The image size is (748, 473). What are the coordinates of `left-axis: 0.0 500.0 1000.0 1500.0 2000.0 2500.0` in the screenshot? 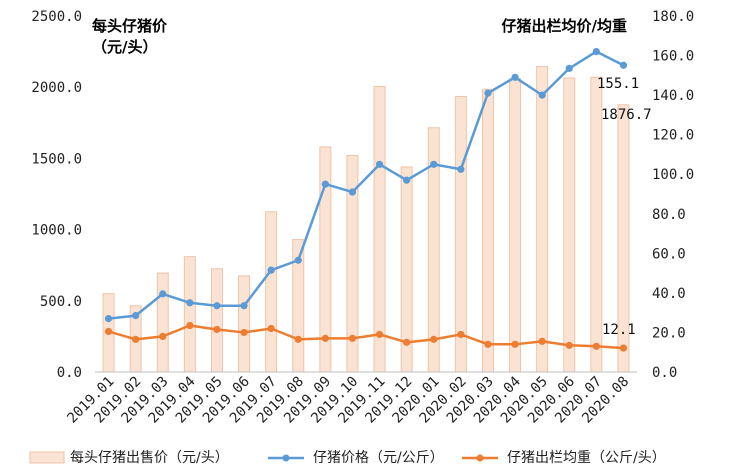 It's located at (56, 195).